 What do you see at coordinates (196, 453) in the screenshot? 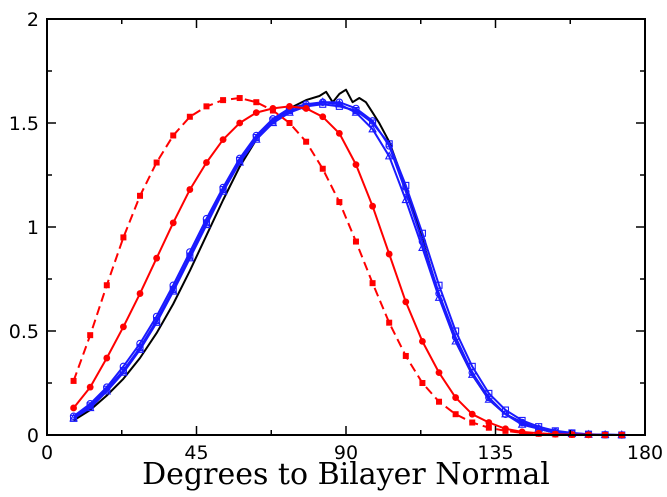
I see `x-tick-label: 45` at bounding box center [196, 453].